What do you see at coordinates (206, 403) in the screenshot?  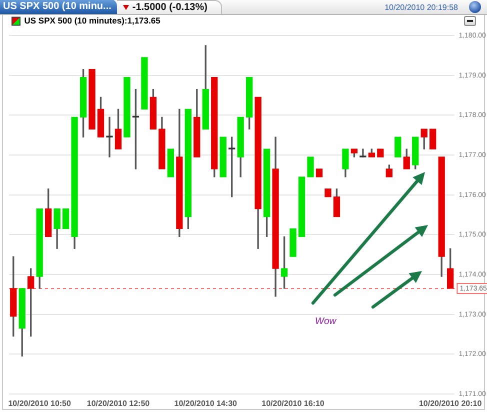 I see `x-tick-label: 10/20/2010 14:30` at bounding box center [206, 403].